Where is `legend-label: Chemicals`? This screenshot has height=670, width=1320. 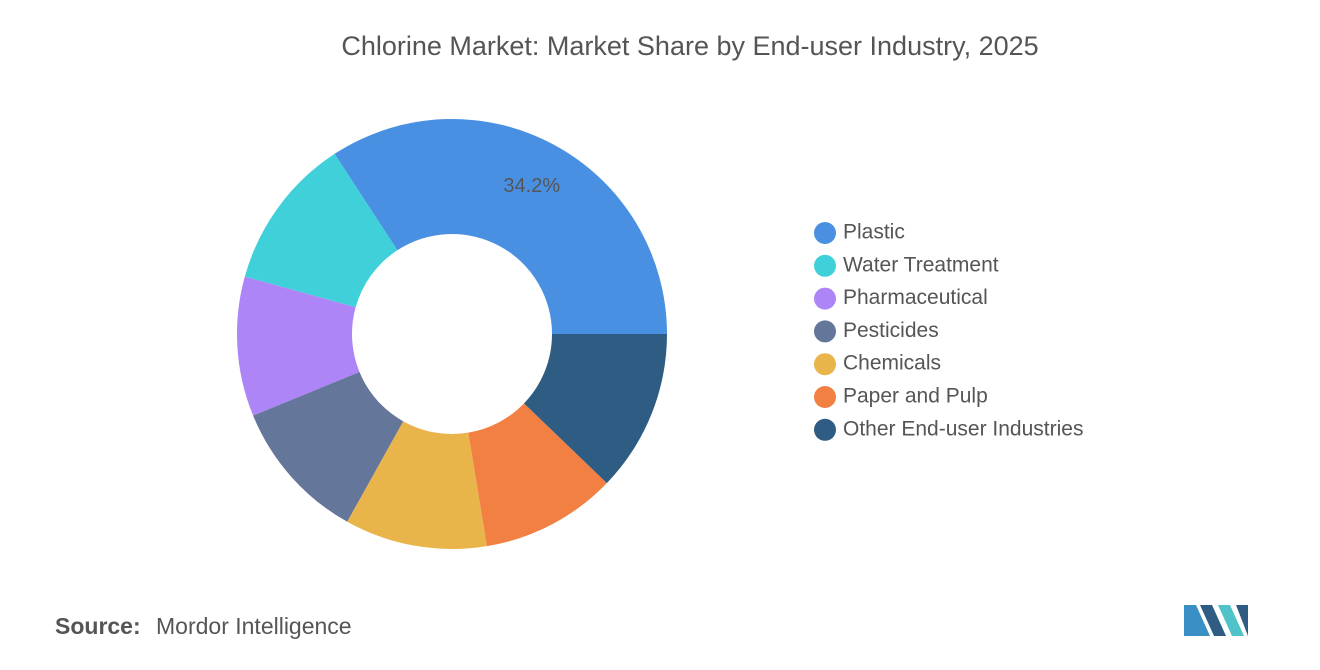 legend-label: Chemicals is located at coordinates (892, 363).